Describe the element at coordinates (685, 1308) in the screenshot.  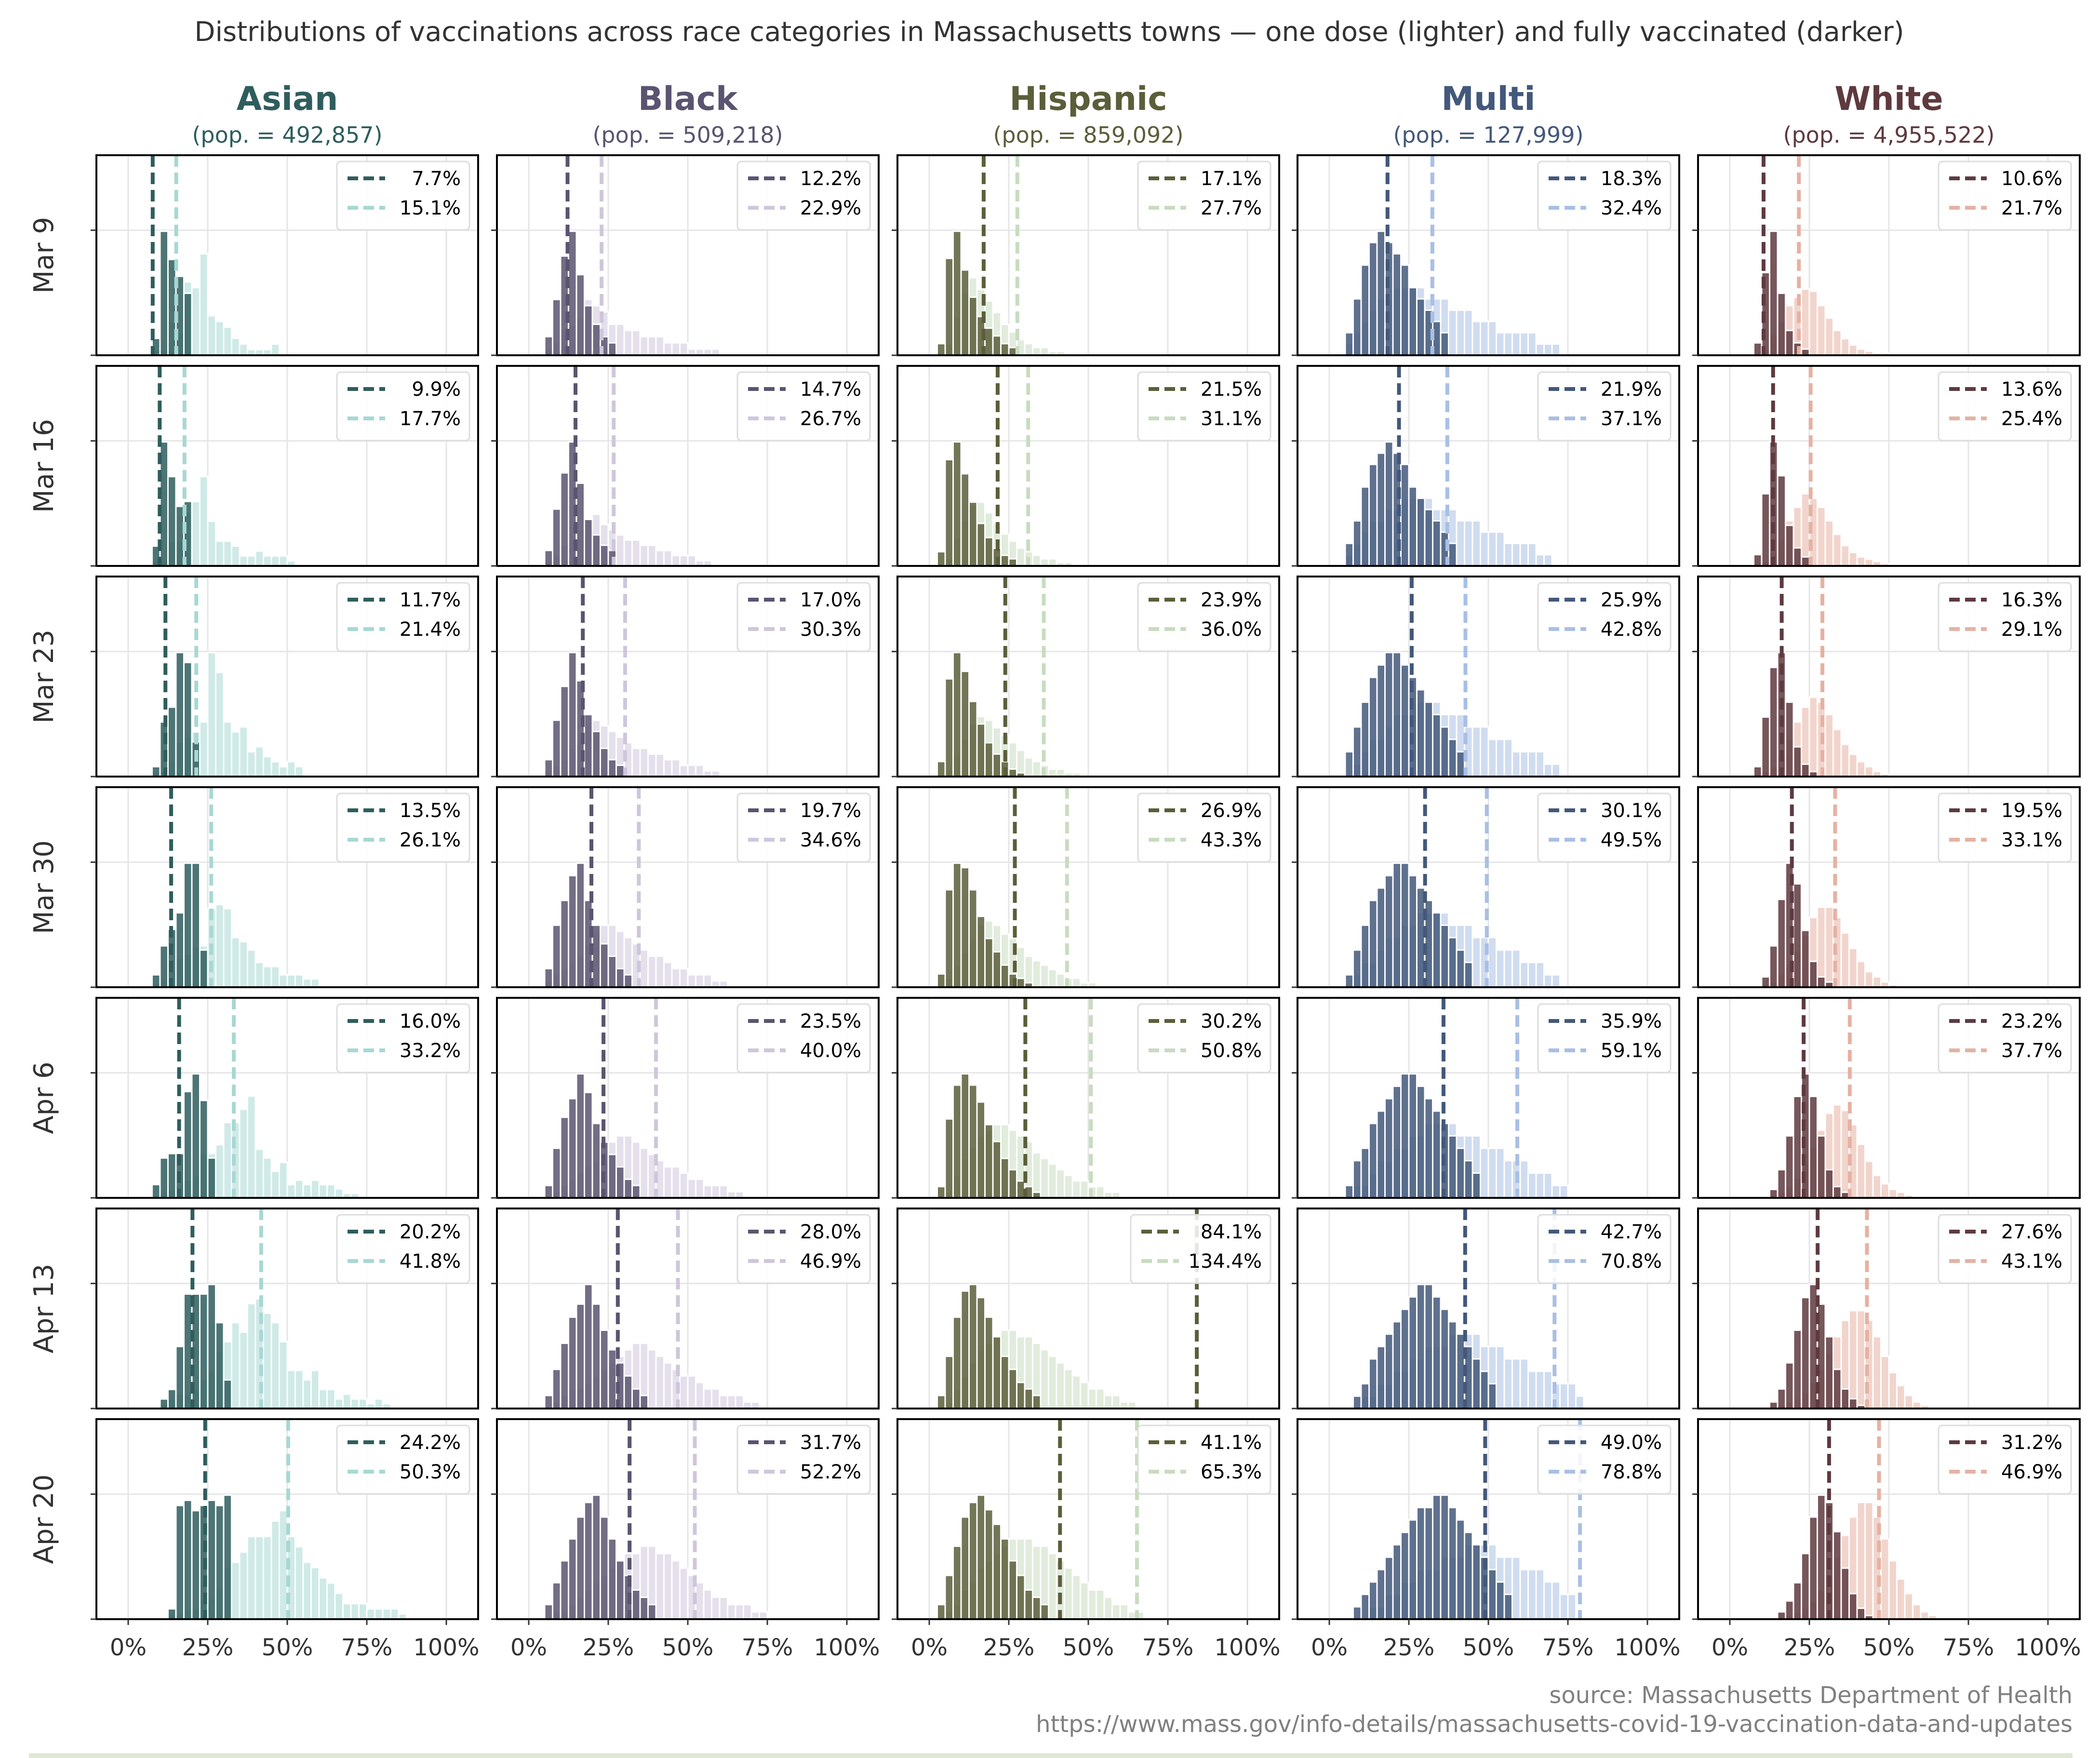
I see `panel: 28.0% 46.9%` at that location.